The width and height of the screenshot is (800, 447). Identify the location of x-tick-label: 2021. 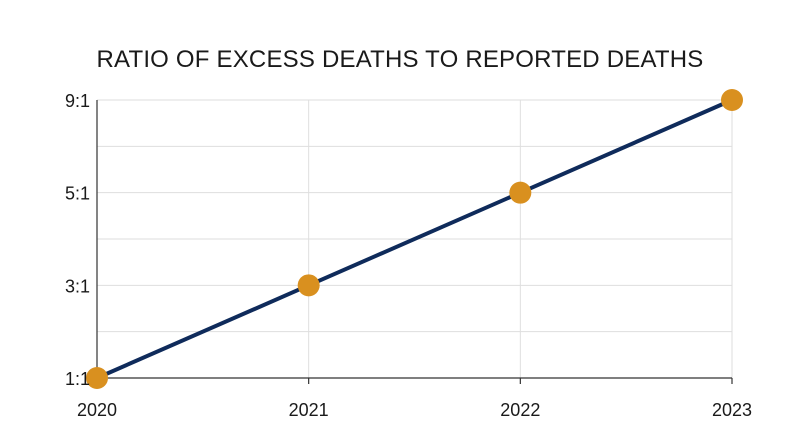
(309, 410).